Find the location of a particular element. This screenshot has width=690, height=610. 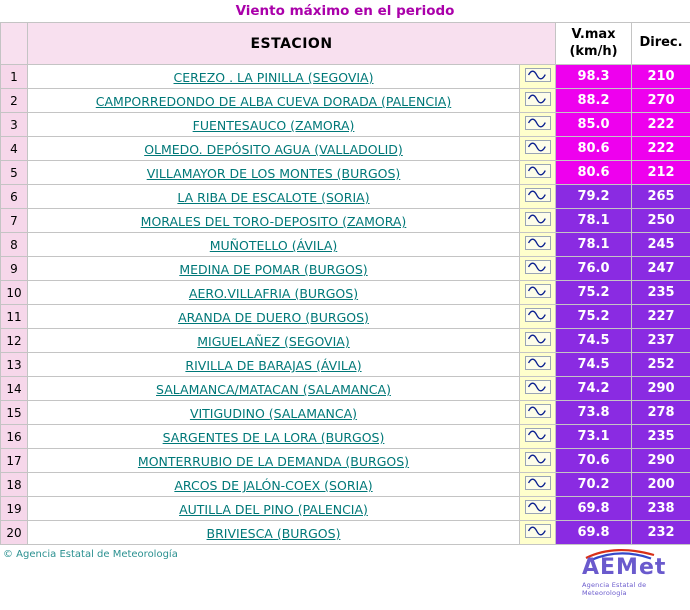

table-row: 12 MIGUELAÑEZ (SEGOVIA) 74.5 237 is located at coordinates (345, 340).